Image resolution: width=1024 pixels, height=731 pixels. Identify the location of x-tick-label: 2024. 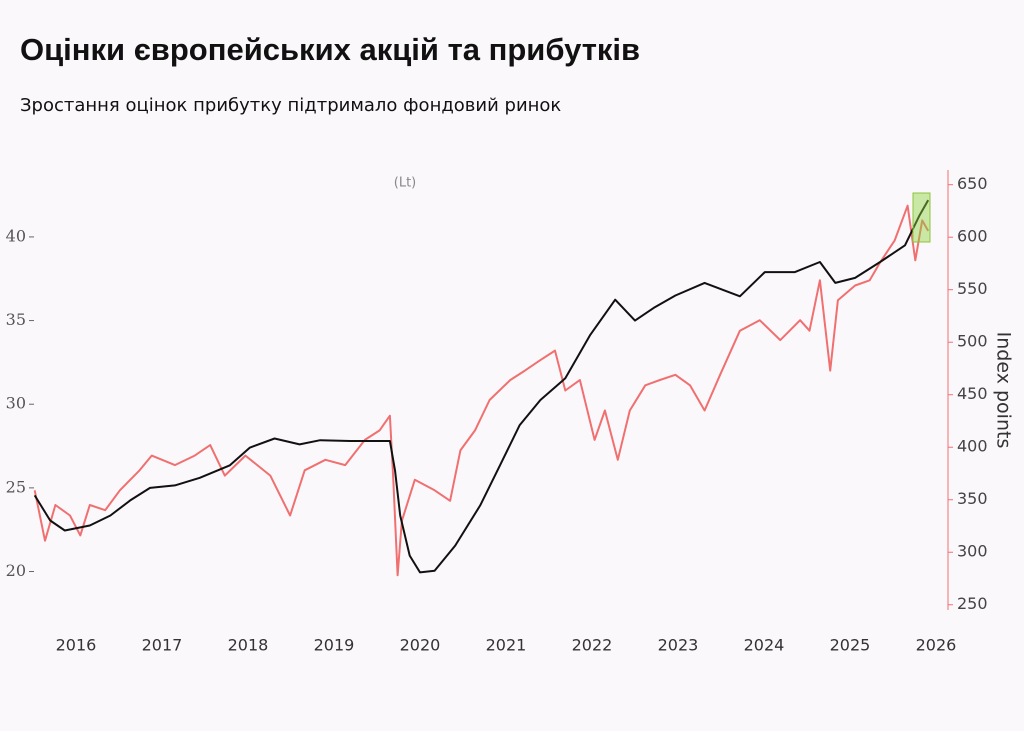
(764, 645).